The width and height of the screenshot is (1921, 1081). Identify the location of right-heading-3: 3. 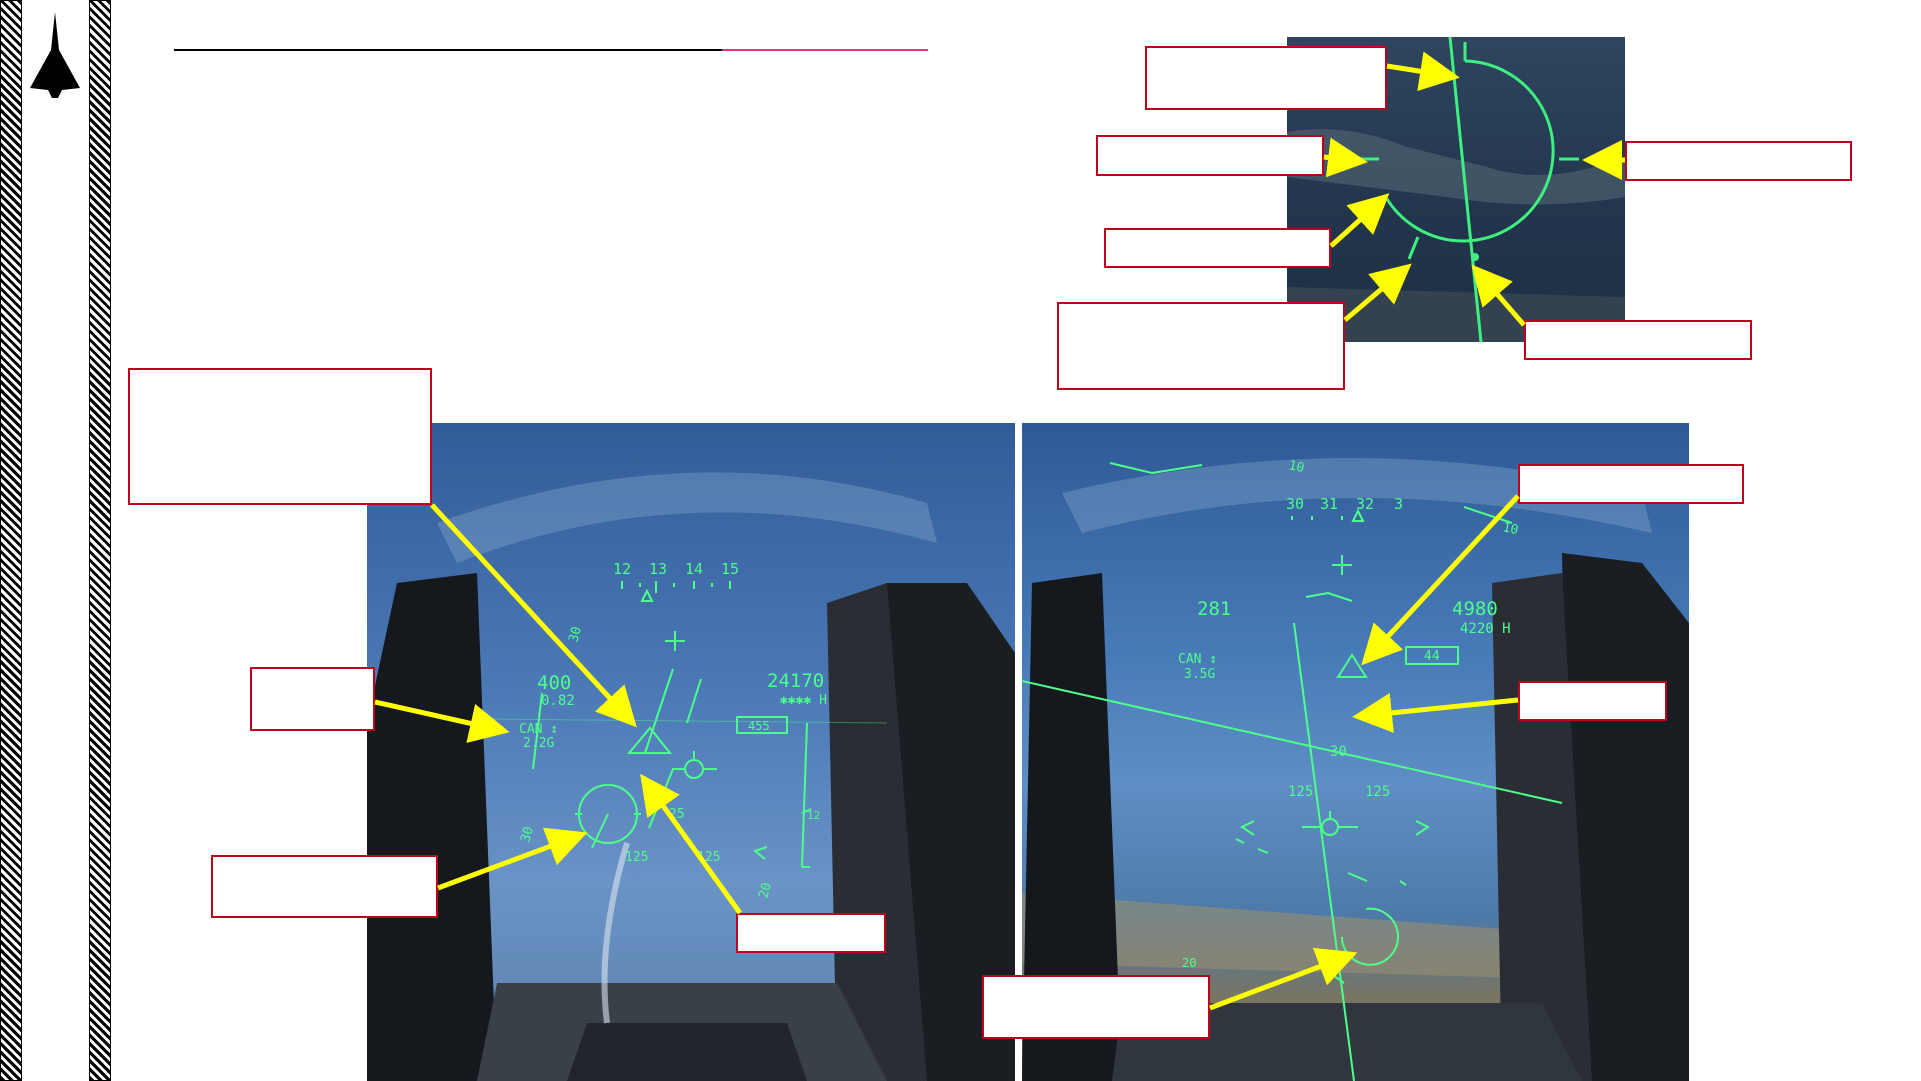
(1398, 504).